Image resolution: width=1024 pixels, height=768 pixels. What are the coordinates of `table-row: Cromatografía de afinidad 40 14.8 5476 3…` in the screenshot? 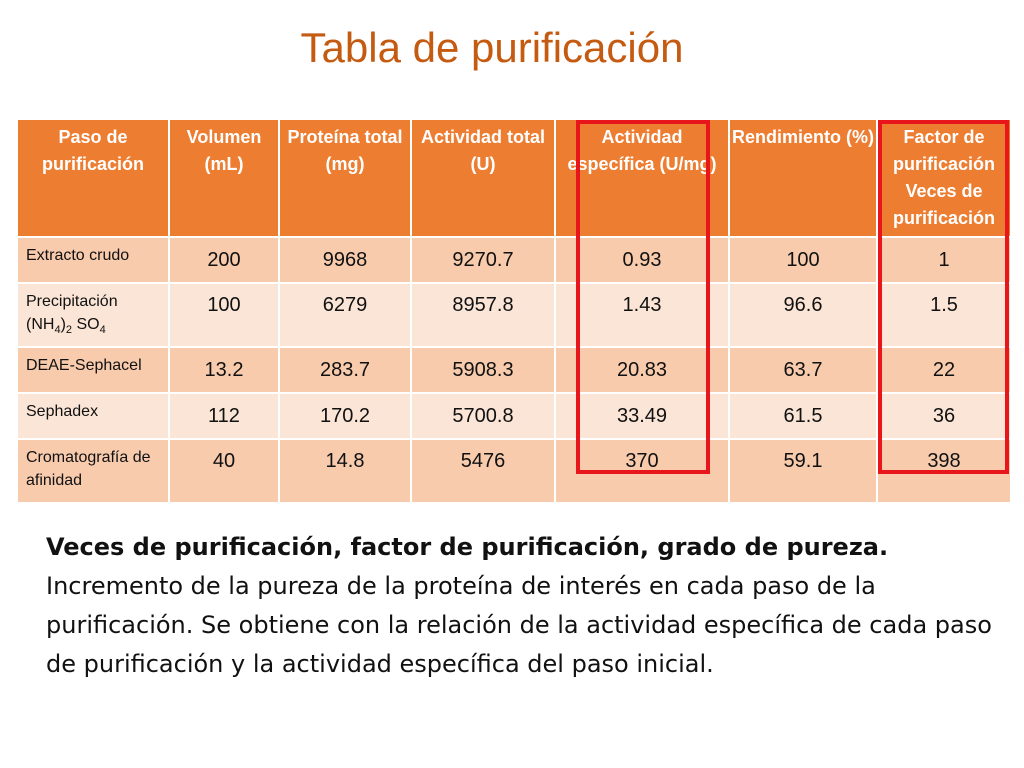 It's located at (514, 471).